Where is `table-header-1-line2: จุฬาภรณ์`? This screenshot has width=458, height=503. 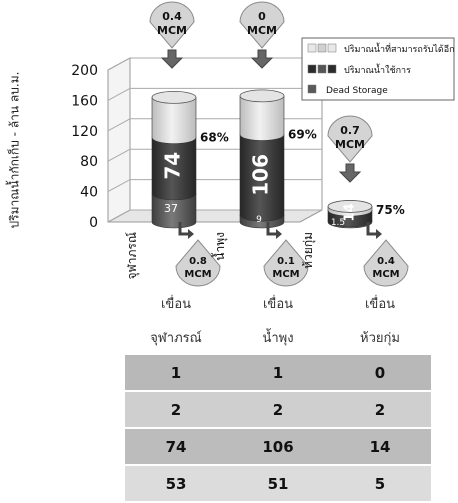
table-header-1-line2: จุฬาภรณ์ is located at coordinates (176, 338).